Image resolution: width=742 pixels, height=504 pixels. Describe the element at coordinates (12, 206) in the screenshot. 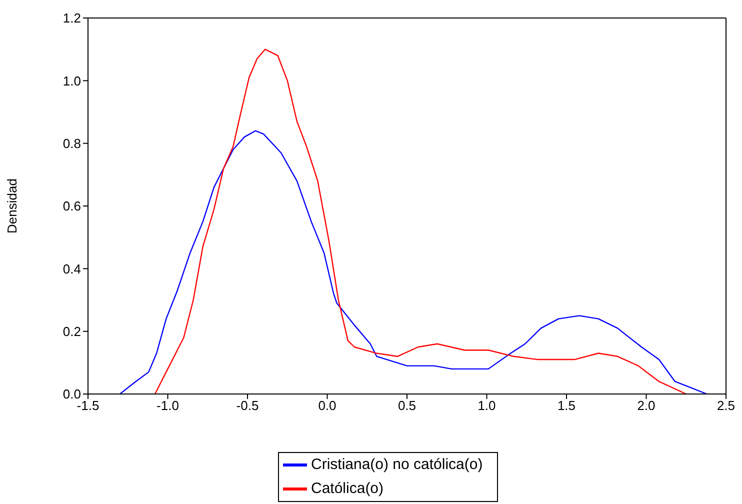

I see `y-axis-title: Densidad` at that location.